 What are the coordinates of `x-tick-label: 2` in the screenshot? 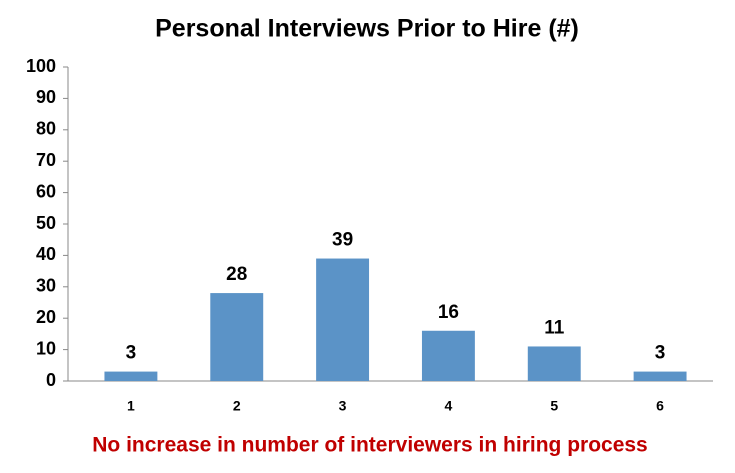 It's located at (237, 406).